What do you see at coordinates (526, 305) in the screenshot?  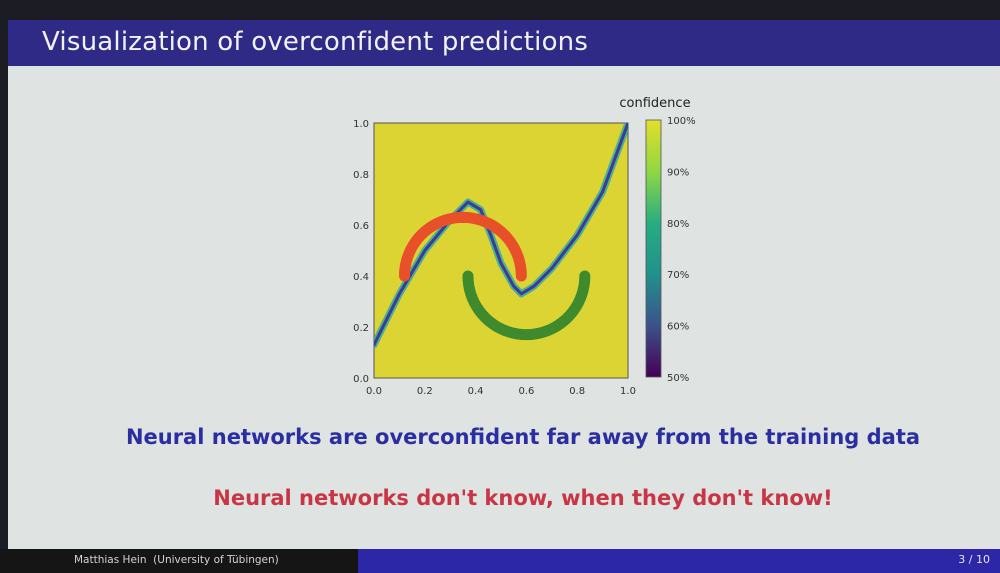 I see `green-class-moon` at bounding box center [526, 305].